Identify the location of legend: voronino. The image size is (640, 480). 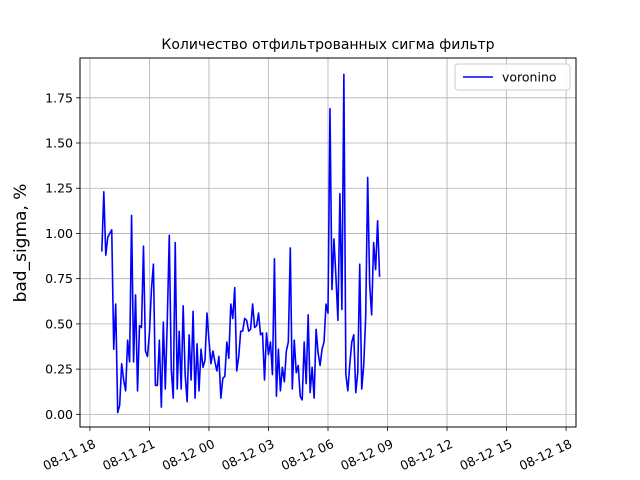
(512, 77).